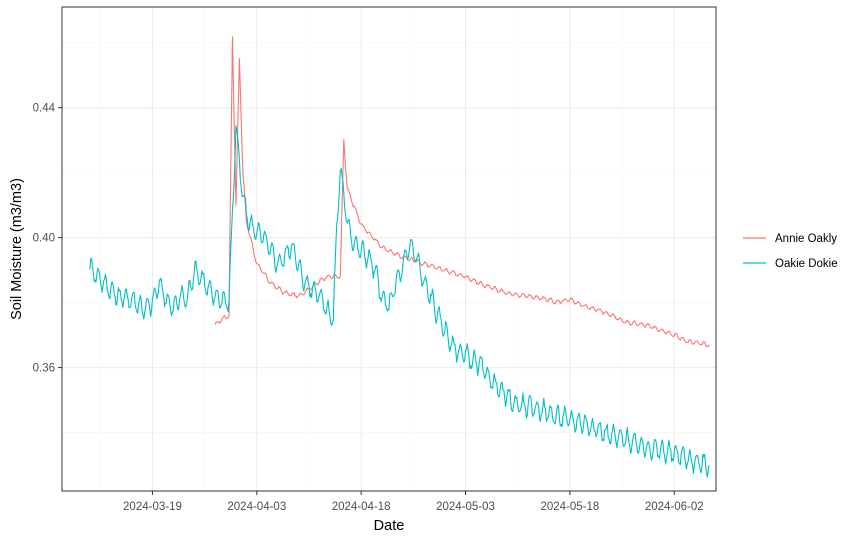 The image size is (861, 541). I want to click on x-tick-label: 2024-03-19, so click(152, 507).